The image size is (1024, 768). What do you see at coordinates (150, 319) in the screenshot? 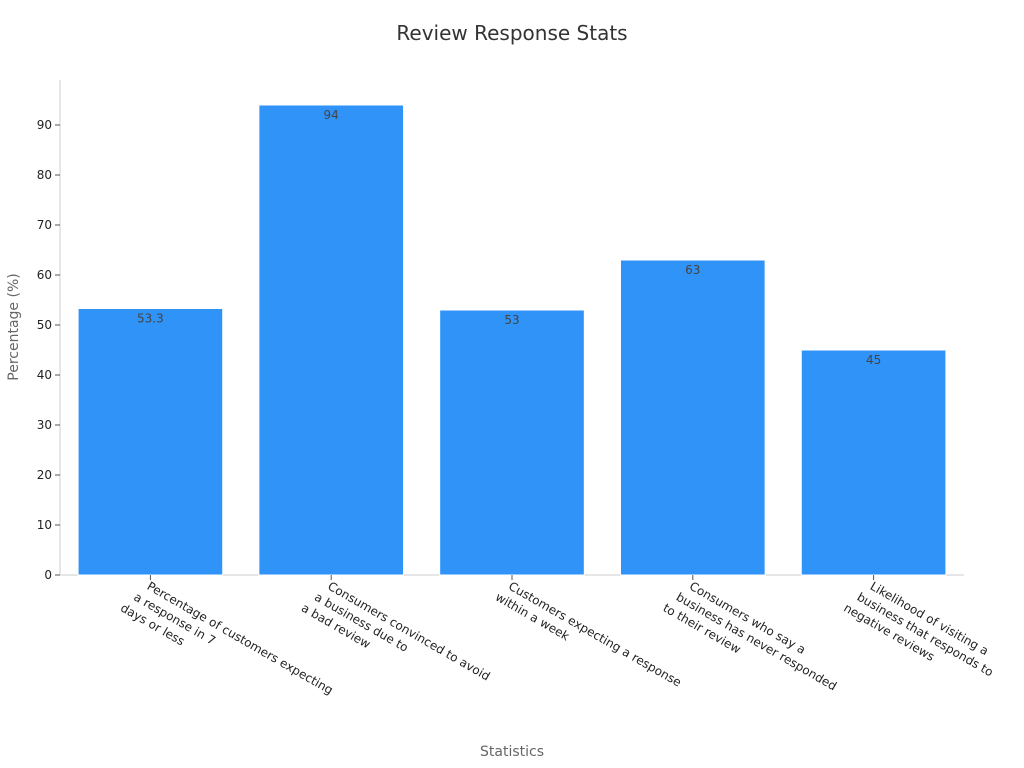
I see `bar-value-label: 53.3` at bounding box center [150, 319].